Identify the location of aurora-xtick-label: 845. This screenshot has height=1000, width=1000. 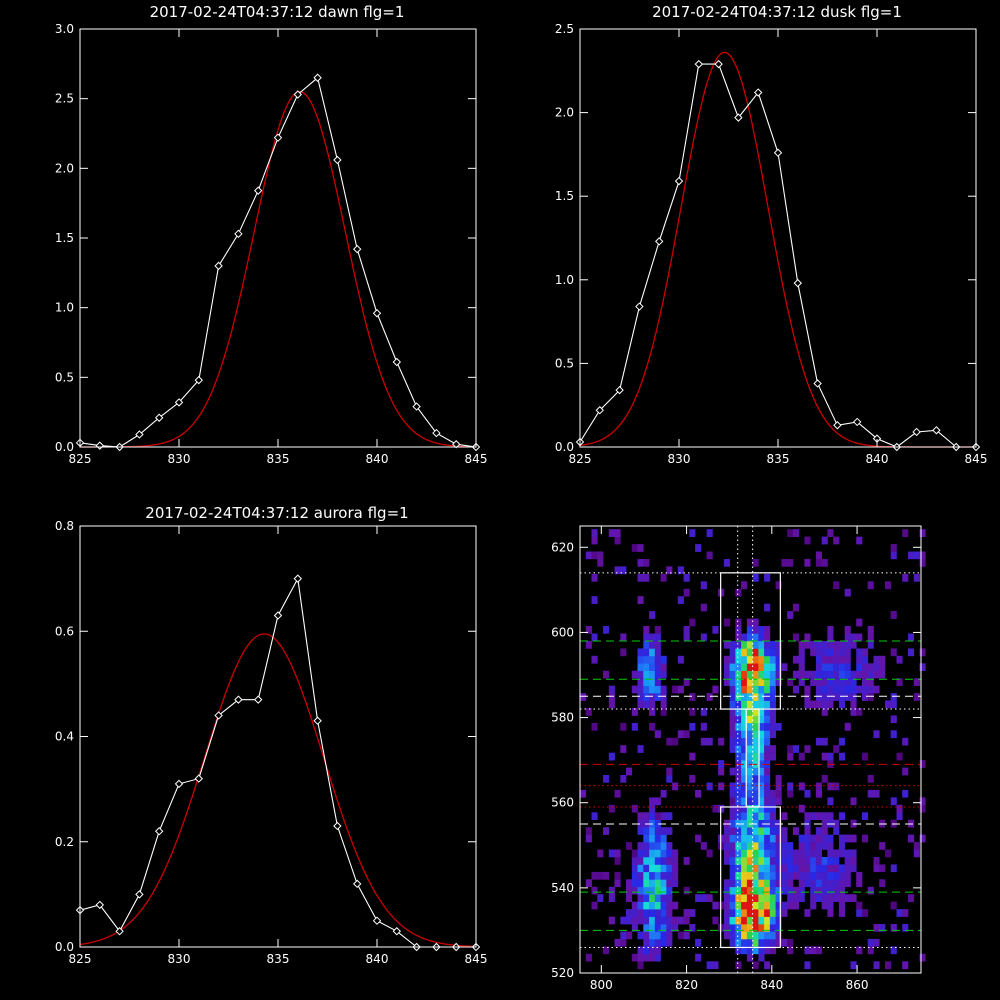
(476, 959).